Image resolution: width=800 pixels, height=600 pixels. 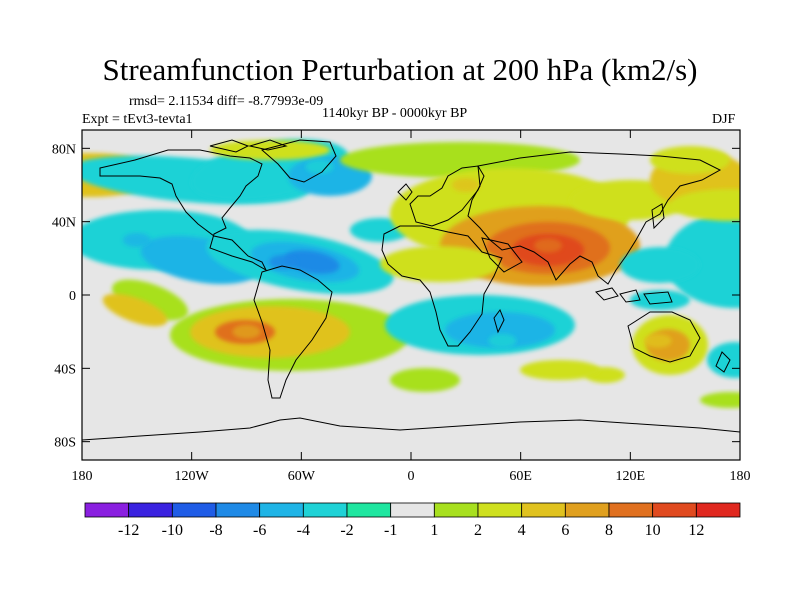 I want to click on colorbar-label: -10, so click(x=172, y=530).